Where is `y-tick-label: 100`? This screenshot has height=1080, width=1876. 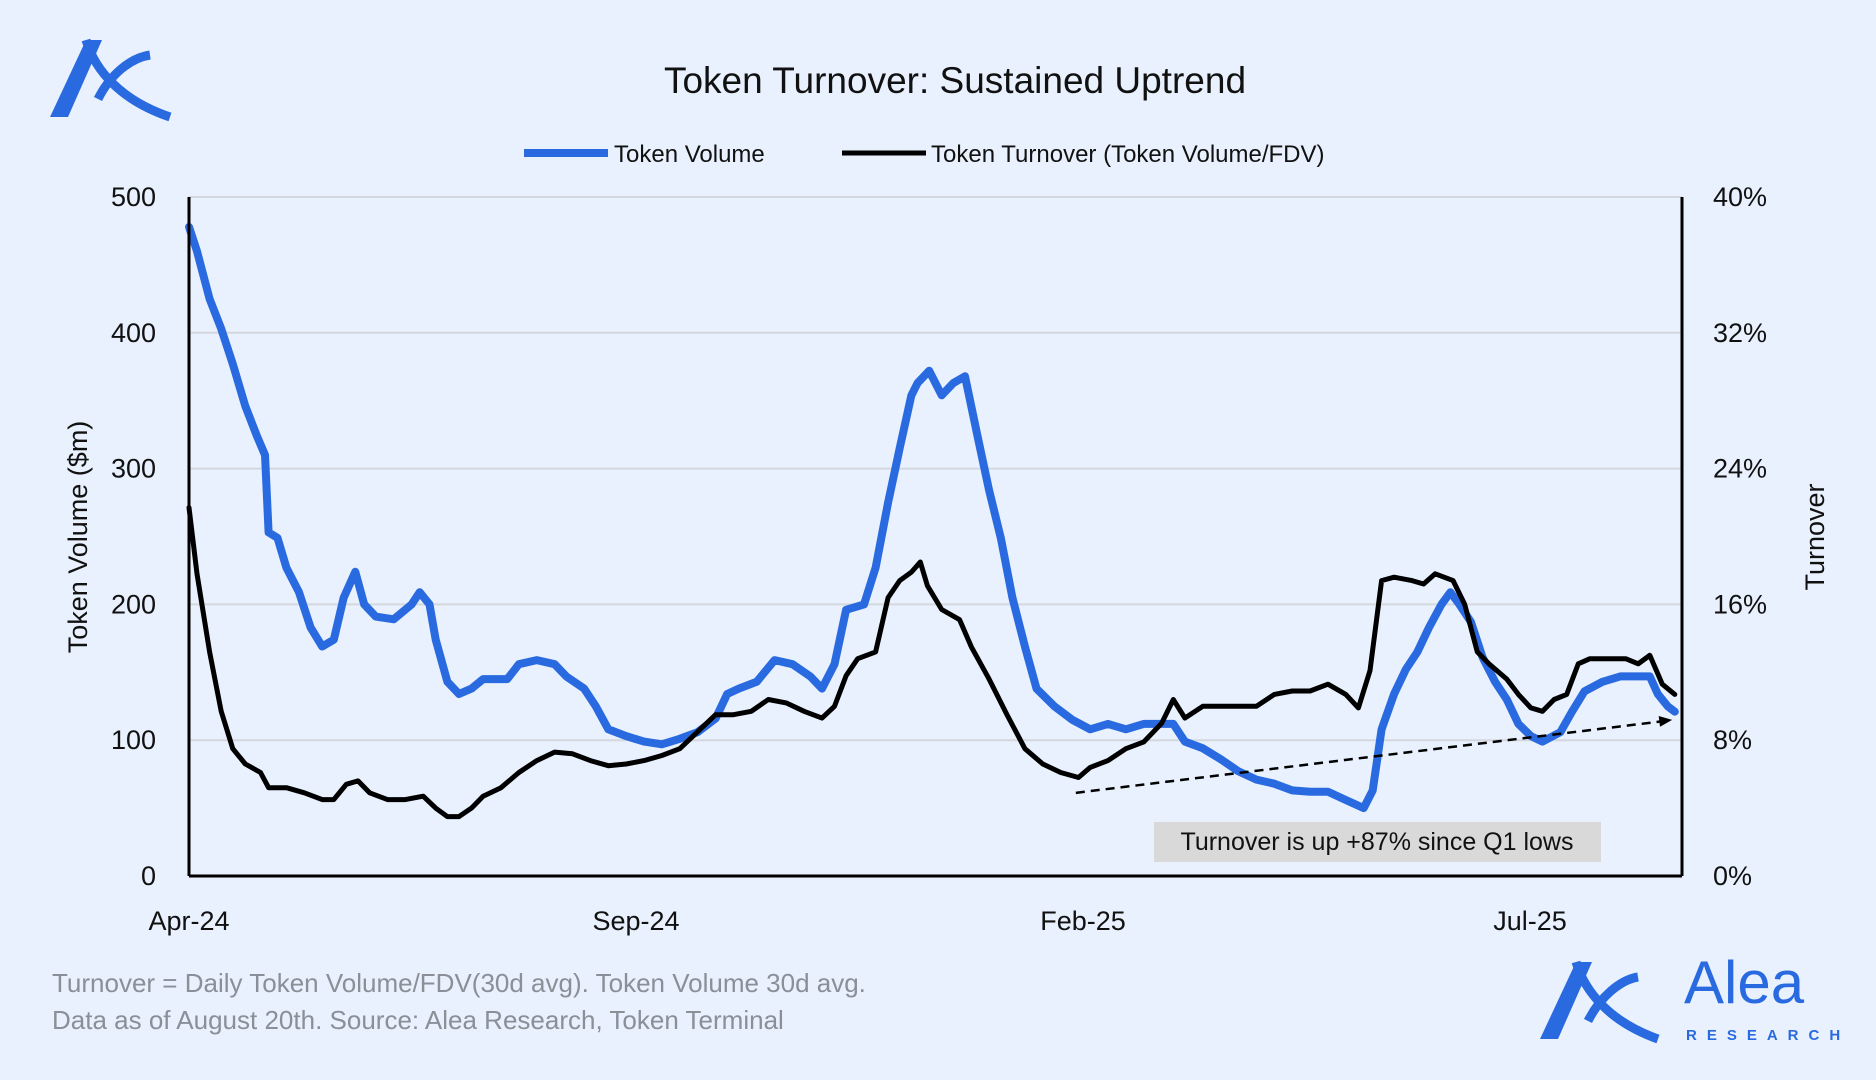 y-tick-label: 100 is located at coordinates (133, 740).